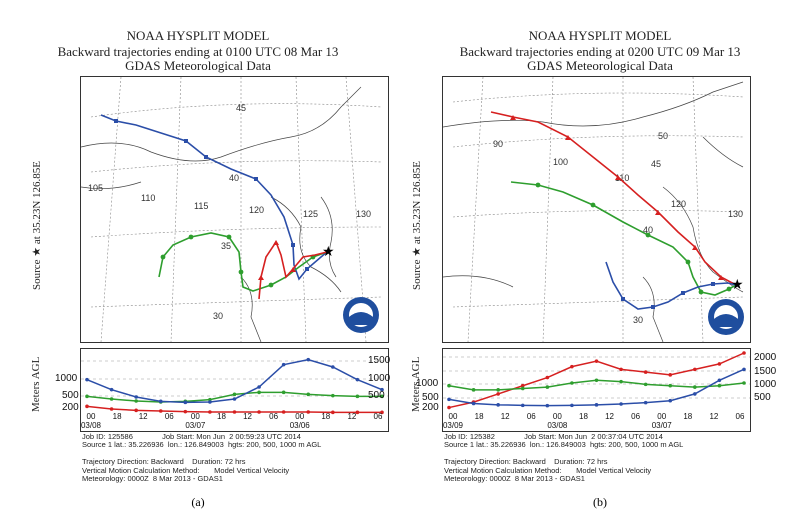 The width and height of the screenshot is (801, 527). Describe the element at coordinates (417, 225) in the screenshot. I see `map-y-label: Source ★ at 35.23N 126.85E` at that location.